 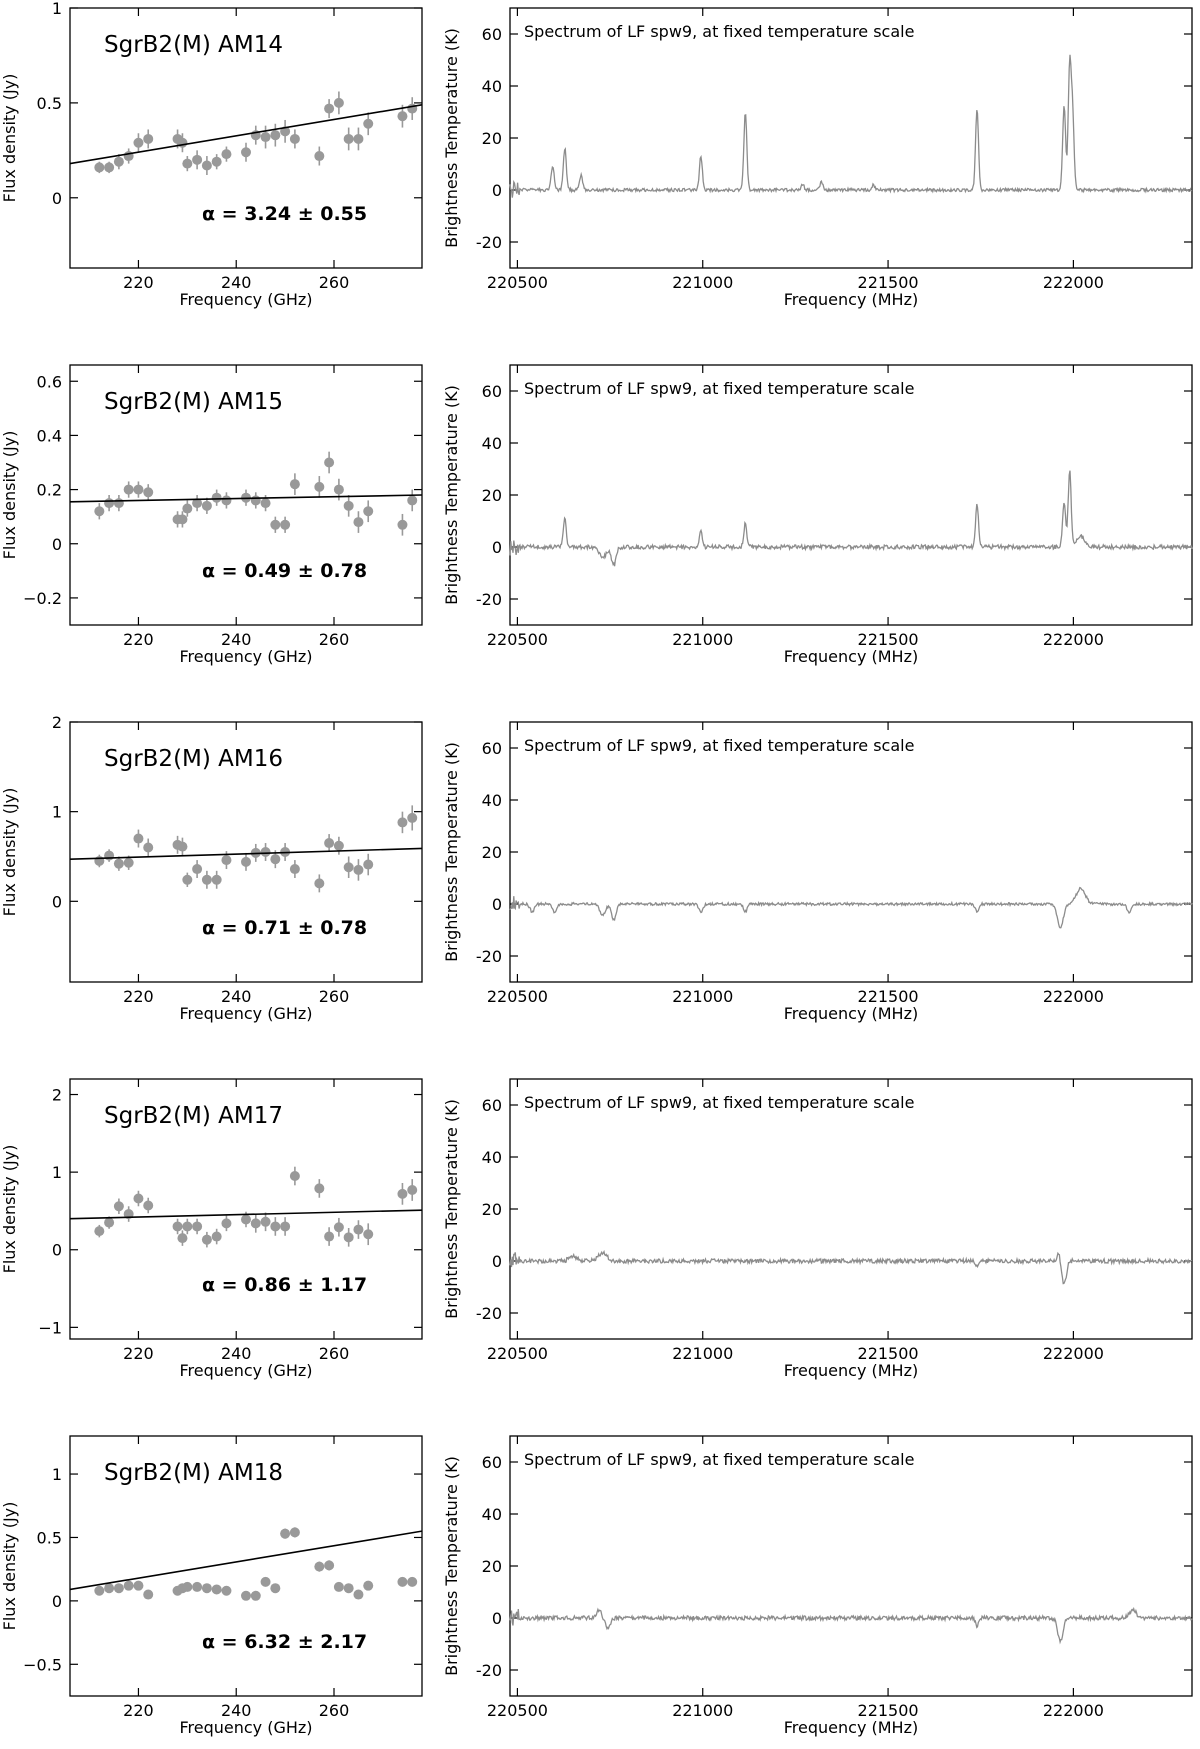 I want to click on y-tick-label: 0.5, so click(x=49, y=1537).